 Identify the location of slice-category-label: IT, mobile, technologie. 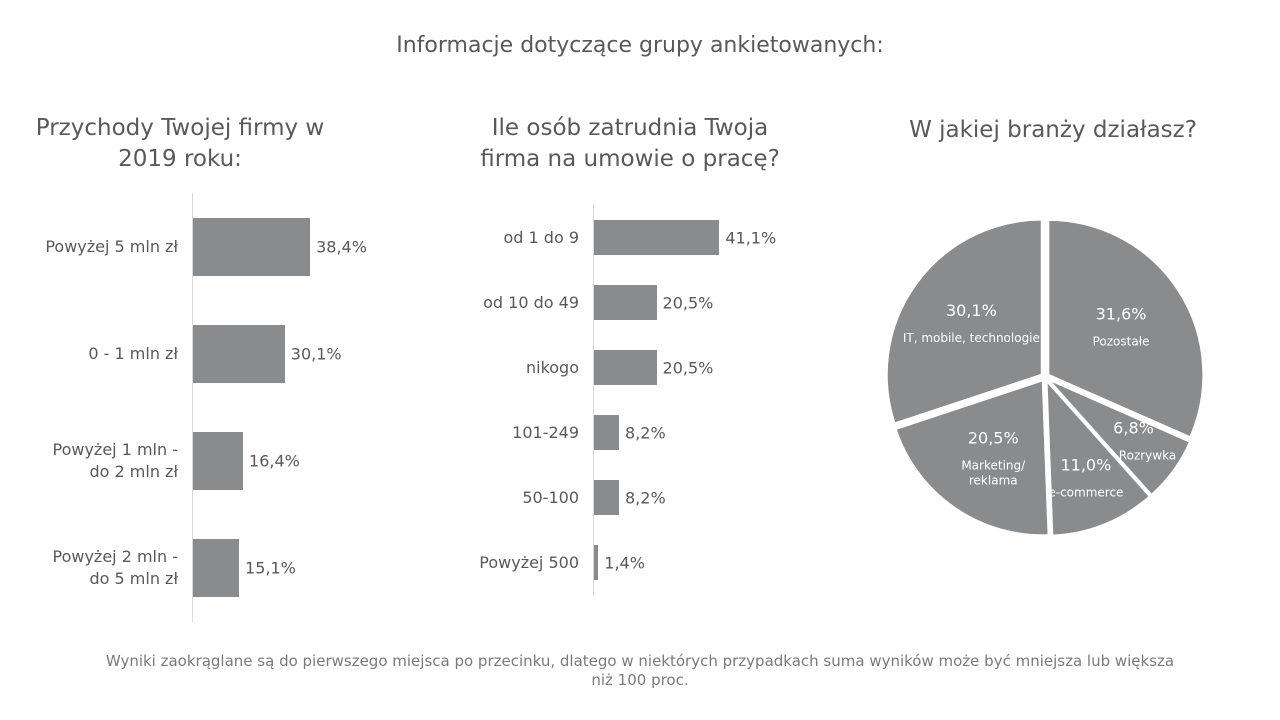
(971, 338).